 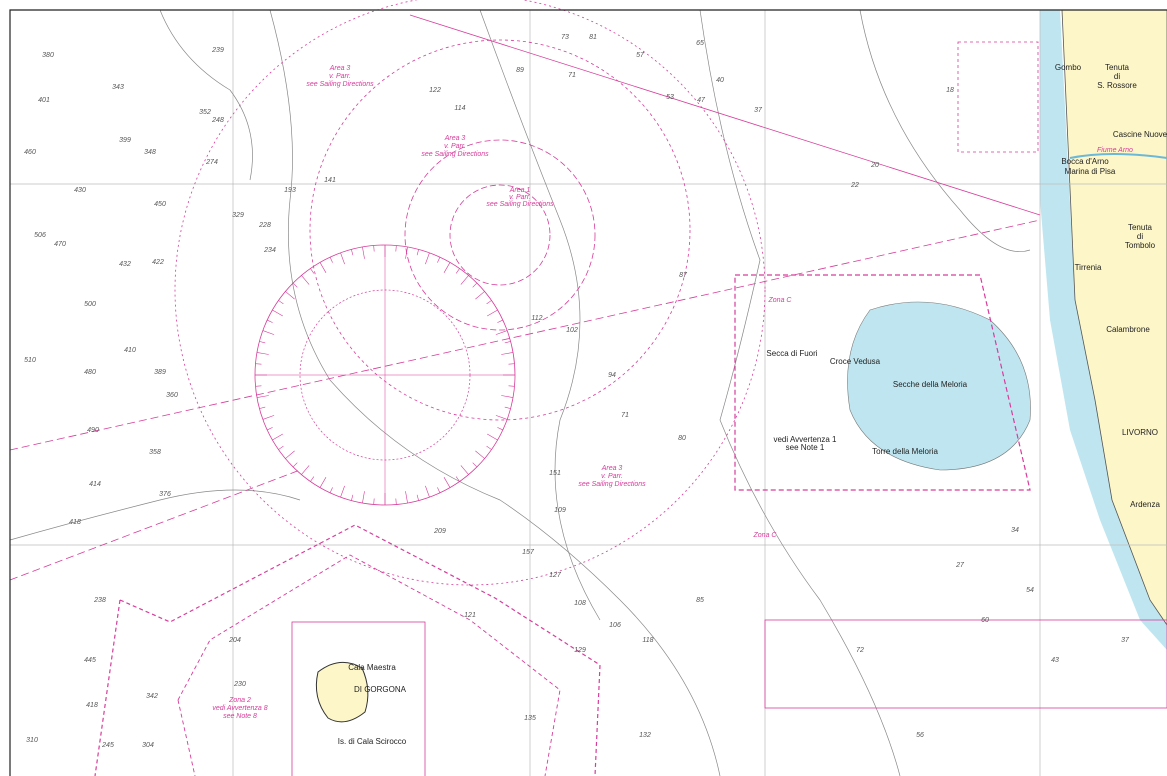 I want to click on sounding: 239, so click(x=217, y=50).